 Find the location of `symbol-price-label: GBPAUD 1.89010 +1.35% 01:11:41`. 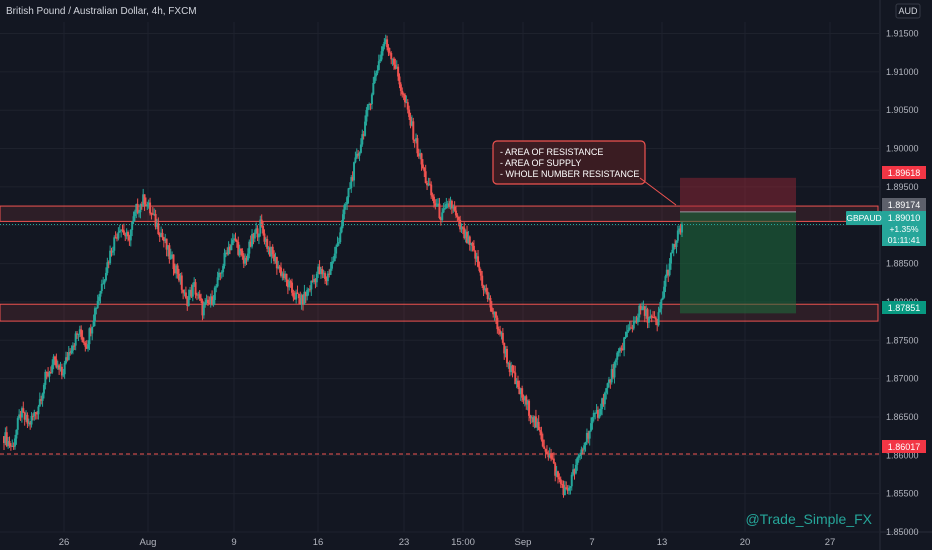

symbol-price-label: GBPAUD 1.89010 +1.35% 01:11:41 is located at coordinates (886, 228).